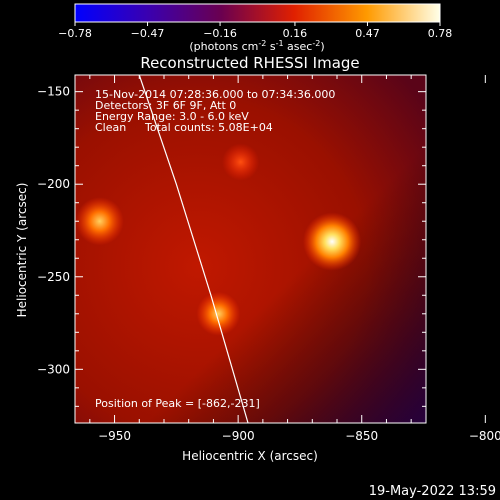 This screenshot has width=500, height=500. I want to click on total-counts: Total counts: 5.08E+04, so click(208, 127).